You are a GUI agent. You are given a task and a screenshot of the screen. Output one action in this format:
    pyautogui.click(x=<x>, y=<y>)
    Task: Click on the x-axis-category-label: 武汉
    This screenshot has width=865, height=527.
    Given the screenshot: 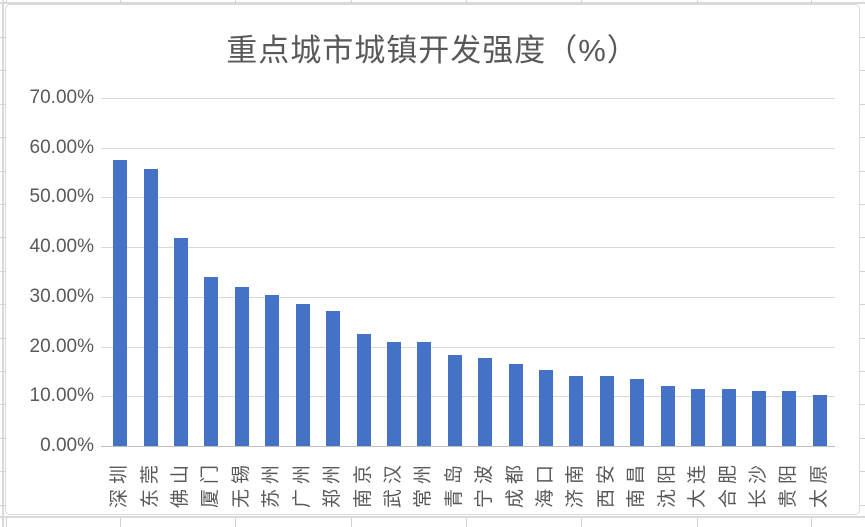 What is the action you would take?
    pyautogui.click(x=393, y=483)
    